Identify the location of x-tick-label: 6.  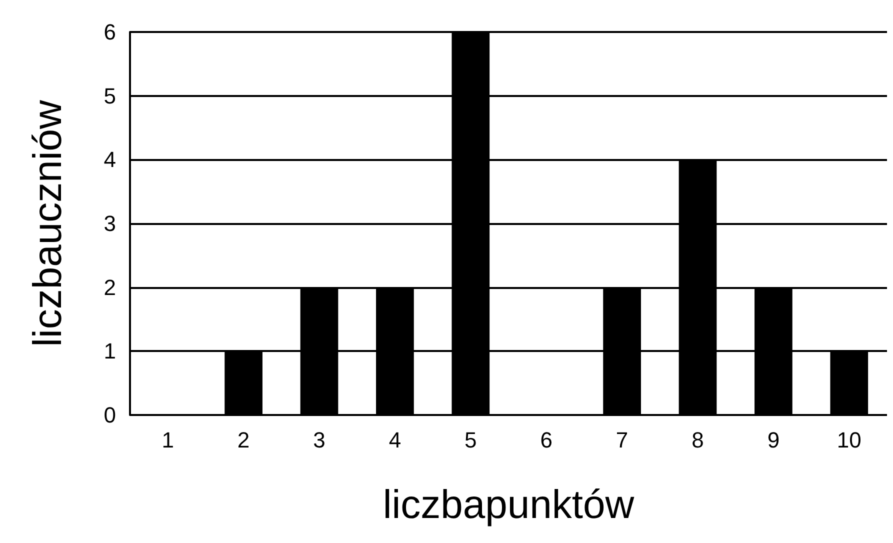
(546, 440).